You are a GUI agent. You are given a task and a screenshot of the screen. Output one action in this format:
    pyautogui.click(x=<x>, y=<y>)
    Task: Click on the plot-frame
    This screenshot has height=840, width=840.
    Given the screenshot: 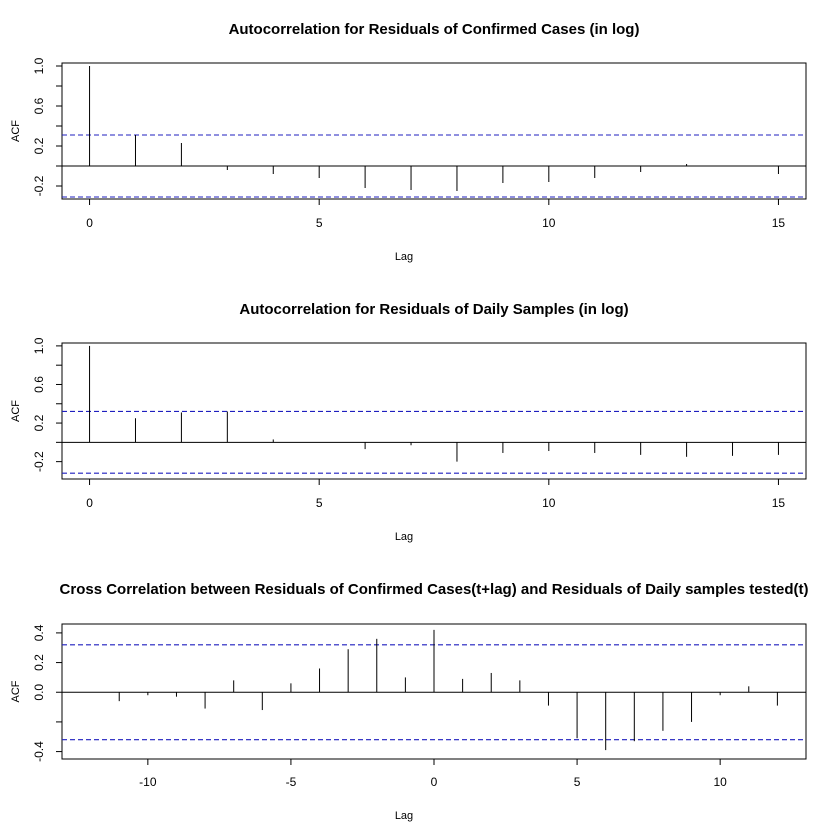 What is the action you would take?
    pyautogui.click(x=434, y=131)
    